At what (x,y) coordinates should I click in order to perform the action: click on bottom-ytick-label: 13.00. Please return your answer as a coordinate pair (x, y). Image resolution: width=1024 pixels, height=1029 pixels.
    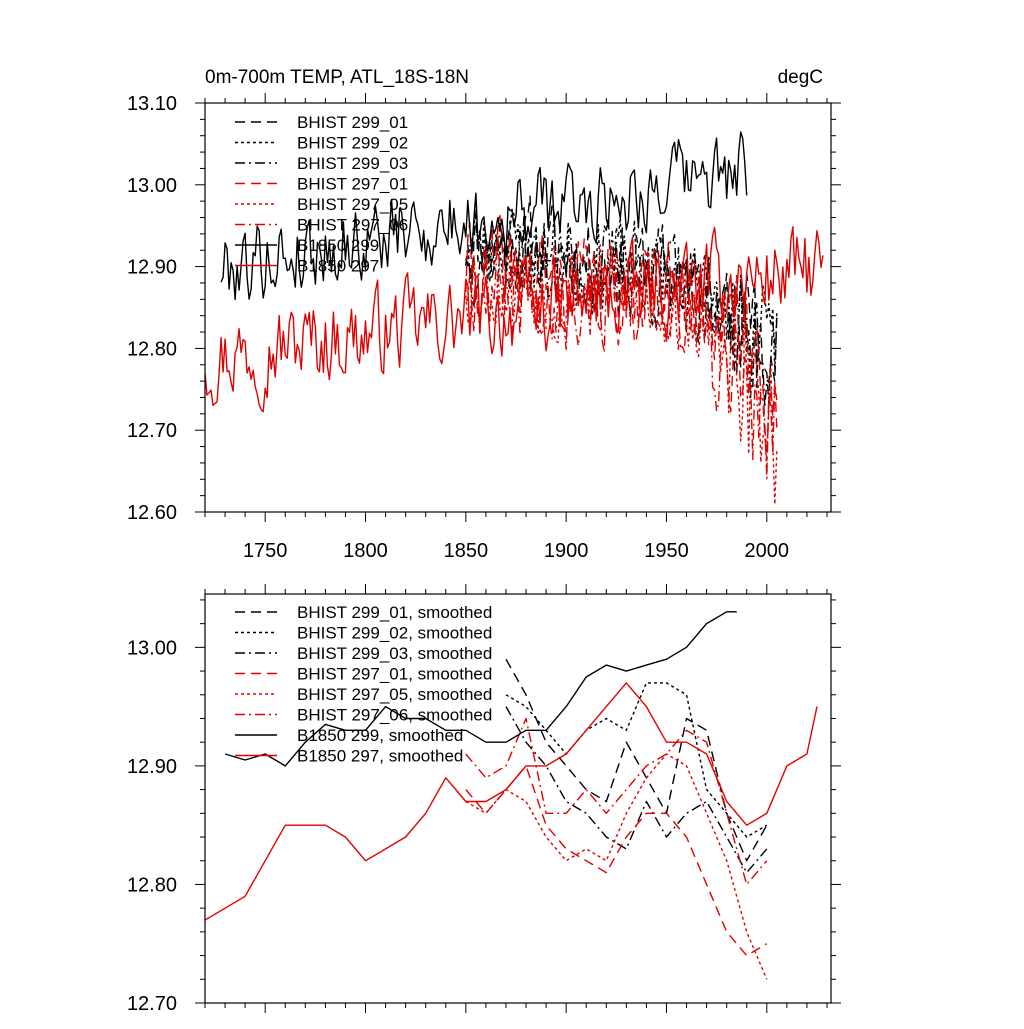
    Looking at the image, I should click on (152, 648).